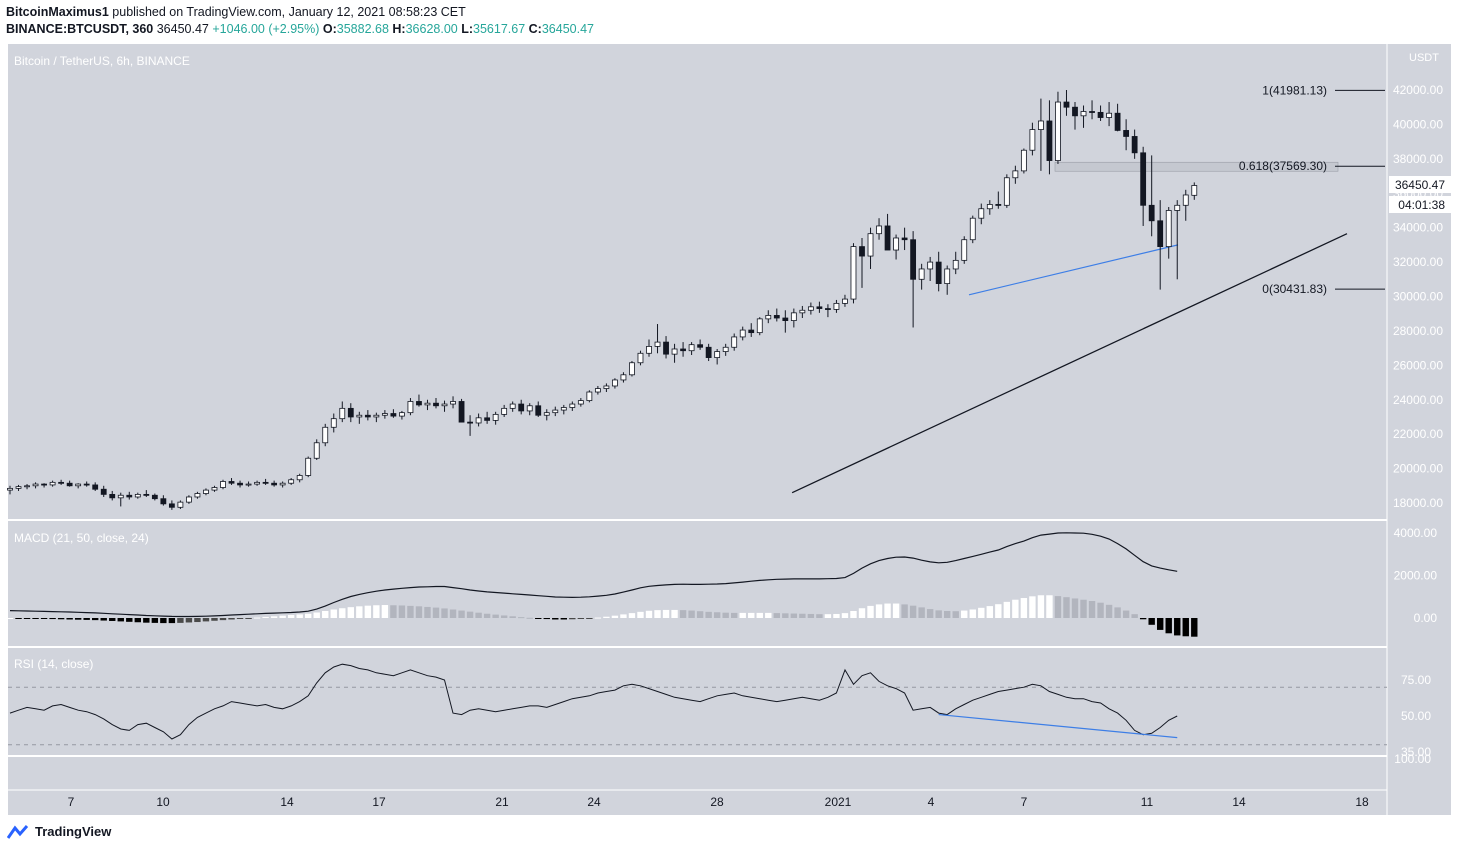 The width and height of the screenshot is (1459, 852). What do you see at coordinates (502, 802) in the screenshot?
I see `time-tick-label: 21` at bounding box center [502, 802].